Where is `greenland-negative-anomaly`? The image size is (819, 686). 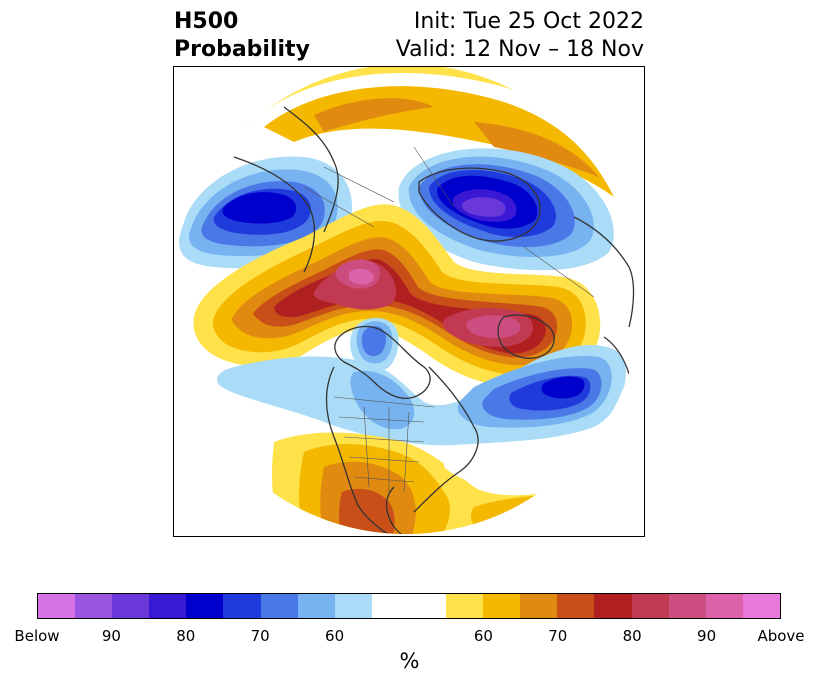 greenland-negative-anomaly is located at coordinates (506, 209).